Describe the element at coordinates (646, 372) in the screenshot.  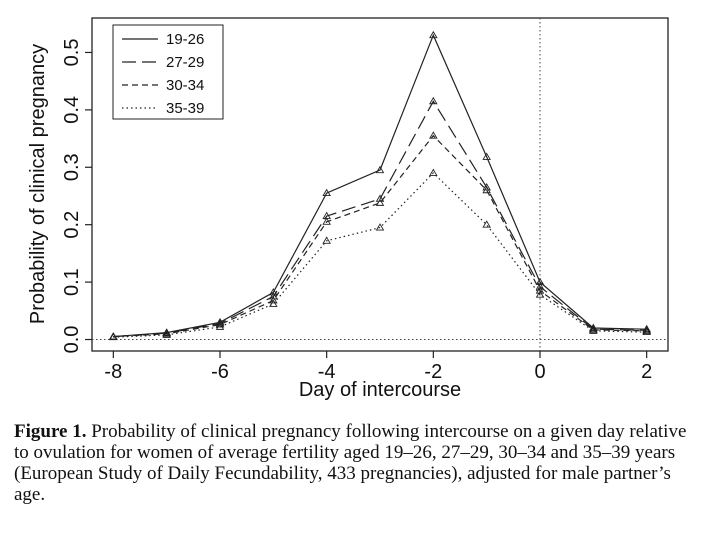
I see `x-tick-label: 2` at that location.